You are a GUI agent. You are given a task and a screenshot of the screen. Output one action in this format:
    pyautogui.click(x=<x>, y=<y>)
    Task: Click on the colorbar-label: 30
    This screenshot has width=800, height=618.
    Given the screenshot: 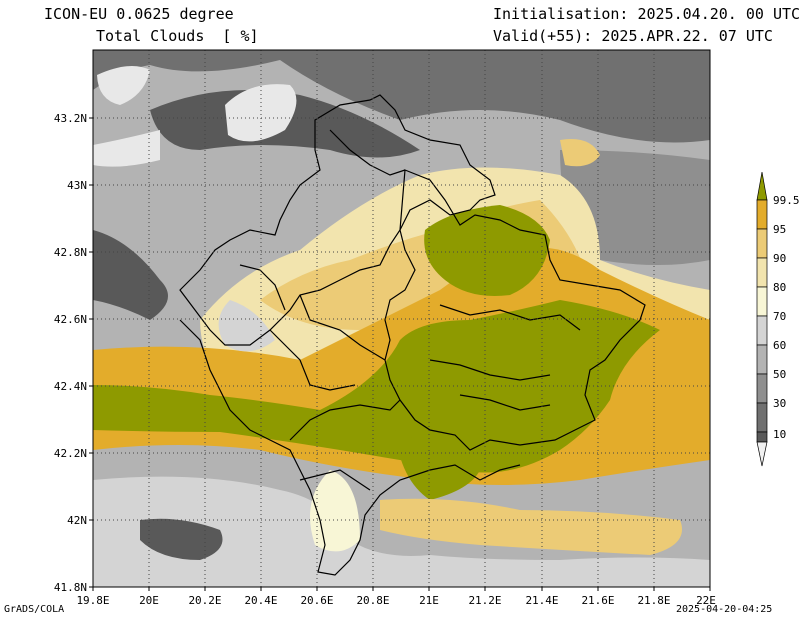 What is the action you would take?
    pyautogui.click(x=779, y=403)
    